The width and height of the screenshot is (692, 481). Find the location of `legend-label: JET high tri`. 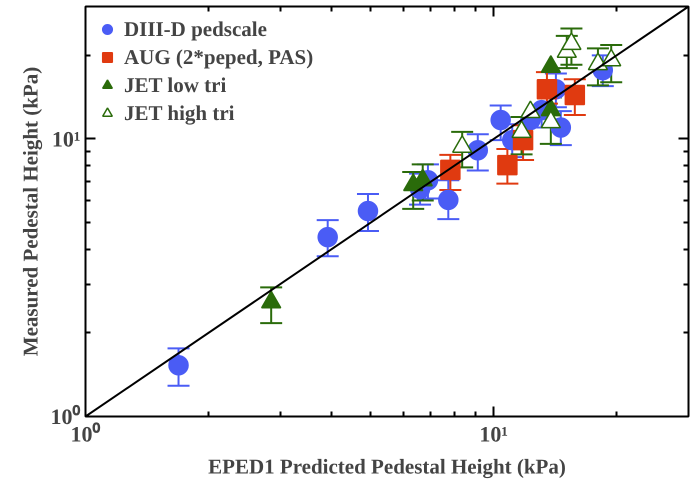

legend-label: JET high tri is located at coordinates (179, 113).